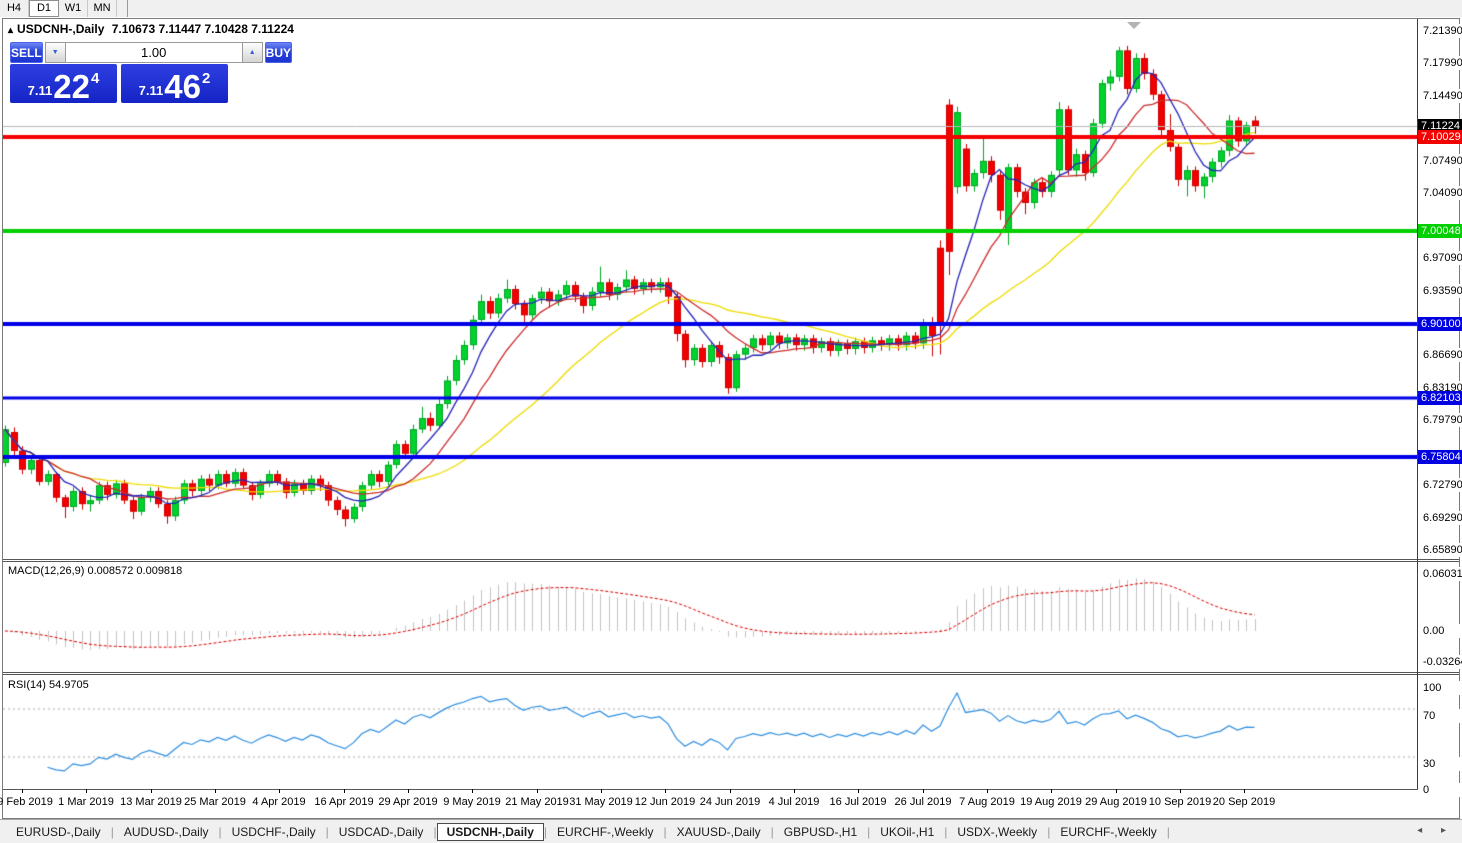 This screenshot has width=1462, height=843. What do you see at coordinates (1440, 688) in the screenshot?
I see `rsi-tick-label: 100` at bounding box center [1440, 688].